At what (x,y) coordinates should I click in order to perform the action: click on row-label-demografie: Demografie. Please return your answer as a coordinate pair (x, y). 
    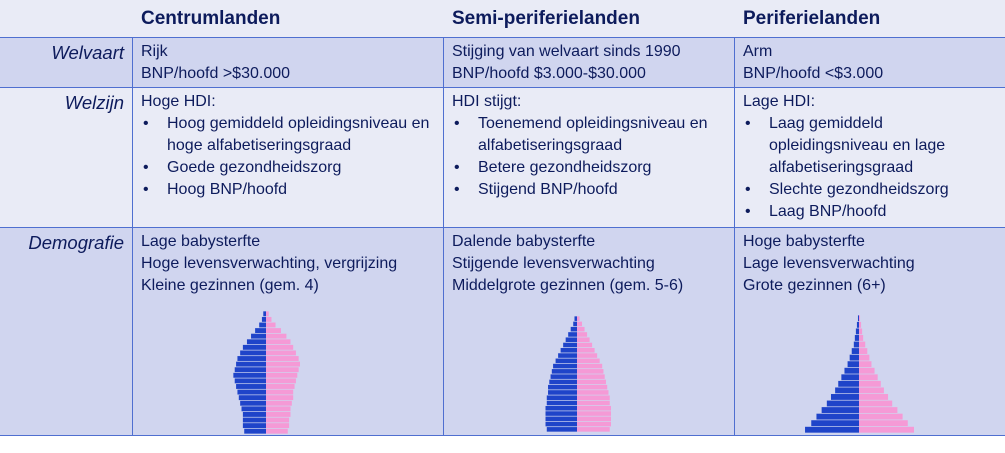
    Looking at the image, I should click on (76, 242).